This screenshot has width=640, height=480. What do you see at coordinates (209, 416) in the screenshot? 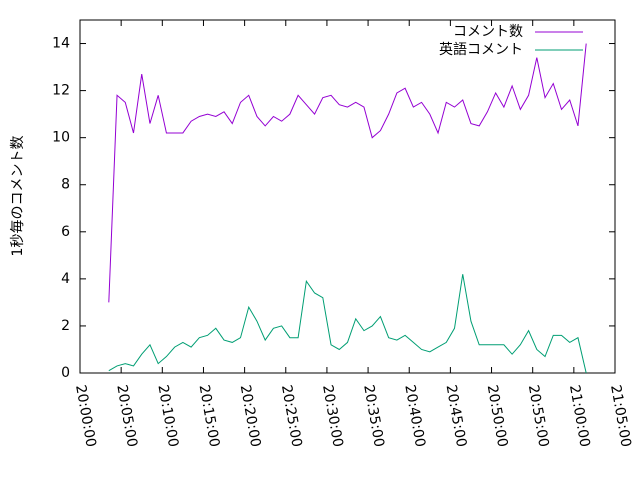
I see `x-tick-label: 20:15:00` at bounding box center [209, 416].